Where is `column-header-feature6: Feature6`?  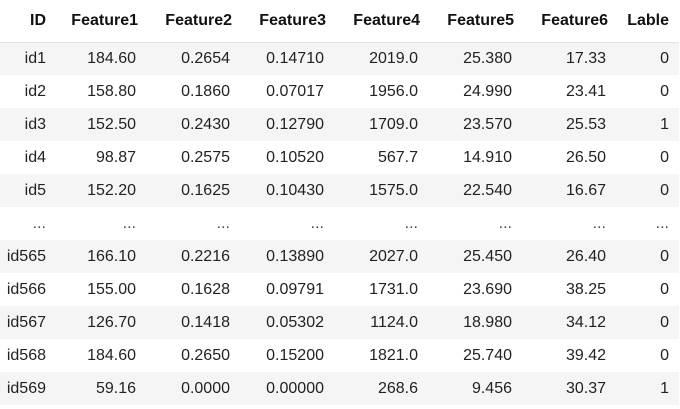
column-header-feature6: Feature6 is located at coordinates (574, 20).